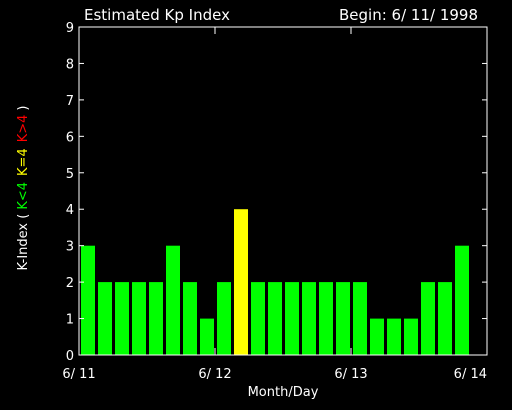 This screenshot has width=512, height=410. What do you see at coordinates (157, 15) in the screenshot?
I see `chart-title: Estimated Kp Index` at bounding box center [157, 15].